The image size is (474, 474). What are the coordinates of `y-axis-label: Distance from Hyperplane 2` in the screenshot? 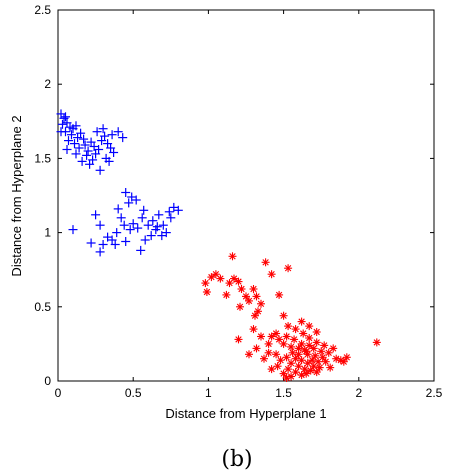 It's located at (16, 195).